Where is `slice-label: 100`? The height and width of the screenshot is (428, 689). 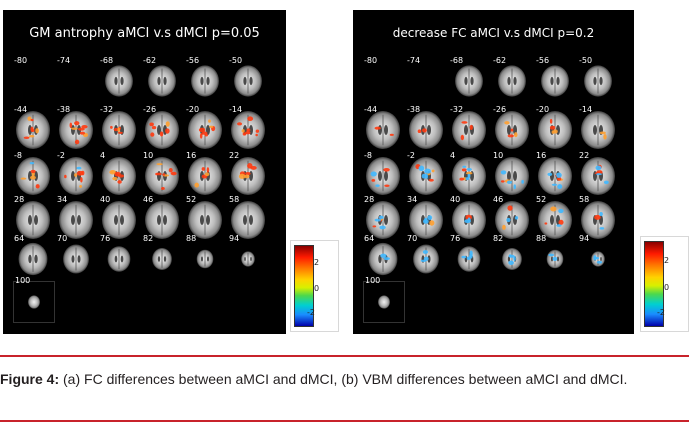 slice-label: 100 is located at coordinates (23, 280).